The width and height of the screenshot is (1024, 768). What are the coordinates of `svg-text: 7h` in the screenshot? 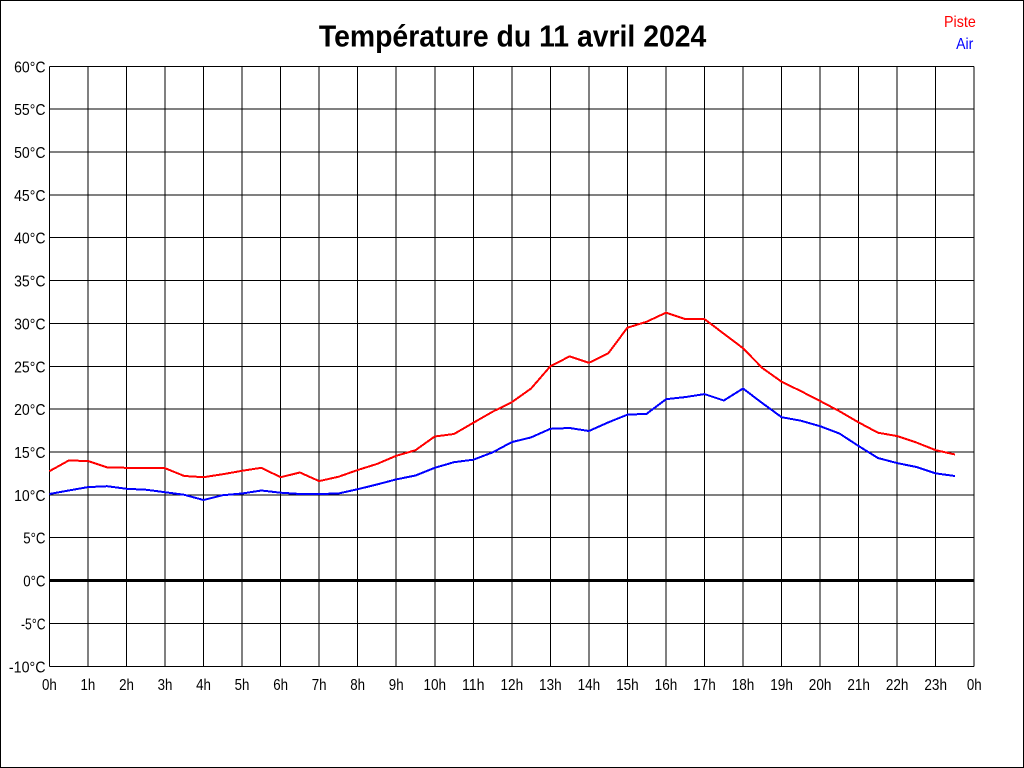 It's located at (319, 685).